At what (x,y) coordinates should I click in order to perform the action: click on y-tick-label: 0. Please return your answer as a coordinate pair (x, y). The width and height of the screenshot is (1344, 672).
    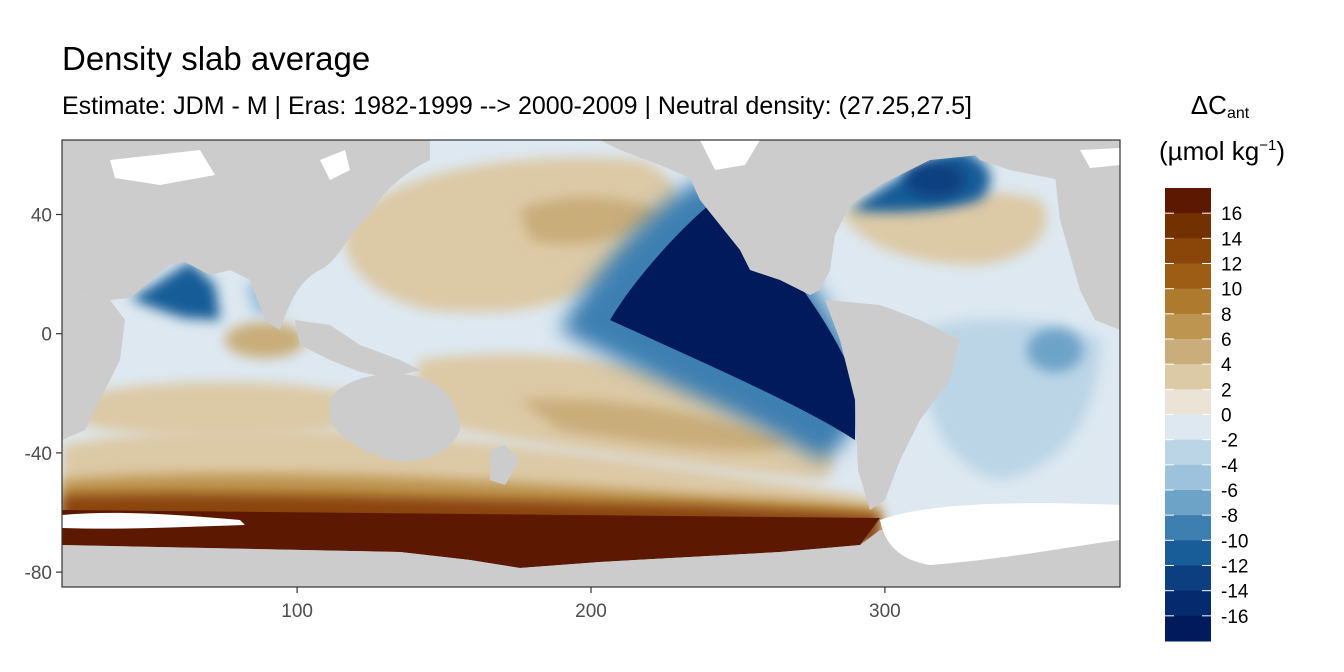
    Looking at the image, I should click on (46, 335).